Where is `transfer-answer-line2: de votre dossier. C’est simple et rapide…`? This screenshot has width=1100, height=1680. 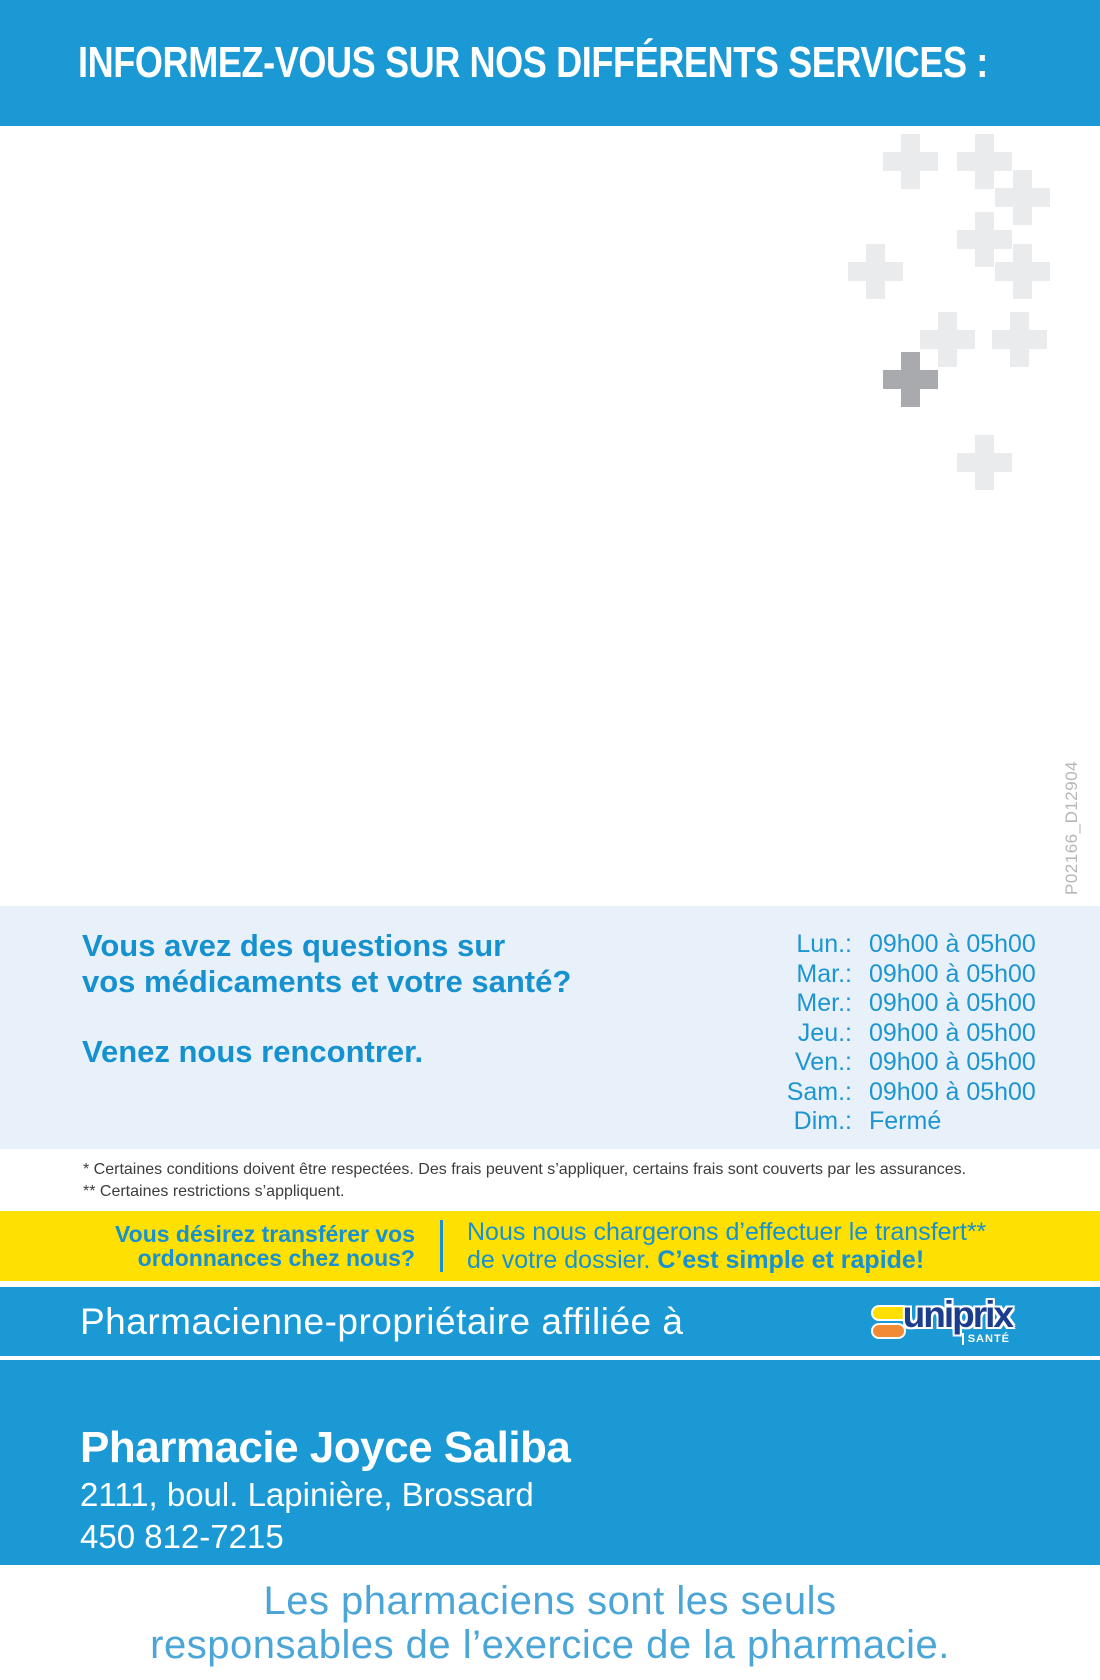 transfer-answer-line2: de votre dossier. C’est simple et rapide… is located at coordinates (726, 1260).